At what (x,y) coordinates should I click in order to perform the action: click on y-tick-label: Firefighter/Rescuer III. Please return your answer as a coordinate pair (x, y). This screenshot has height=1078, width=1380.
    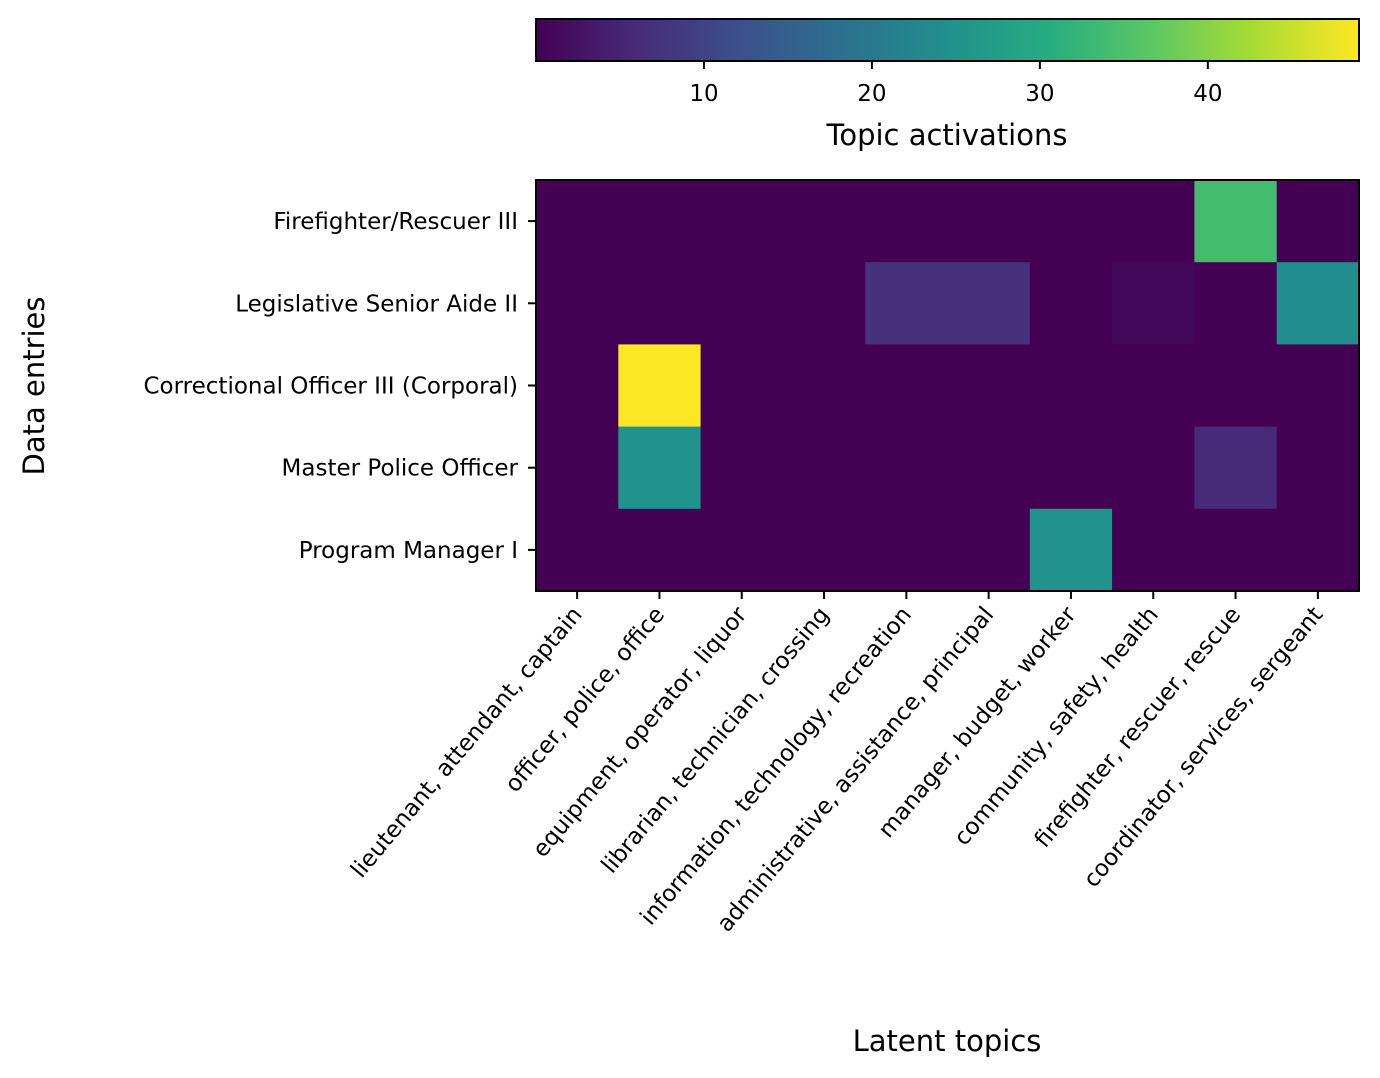
    Looking at the image, I should click on (395, 222).